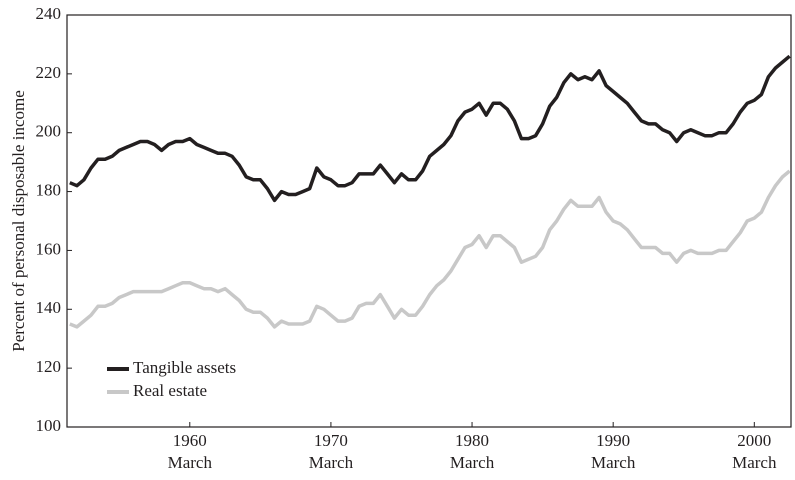 The height and width of the screenshot is (480, 795). I want to click on y-tick-label: 240, so click(49, 13).